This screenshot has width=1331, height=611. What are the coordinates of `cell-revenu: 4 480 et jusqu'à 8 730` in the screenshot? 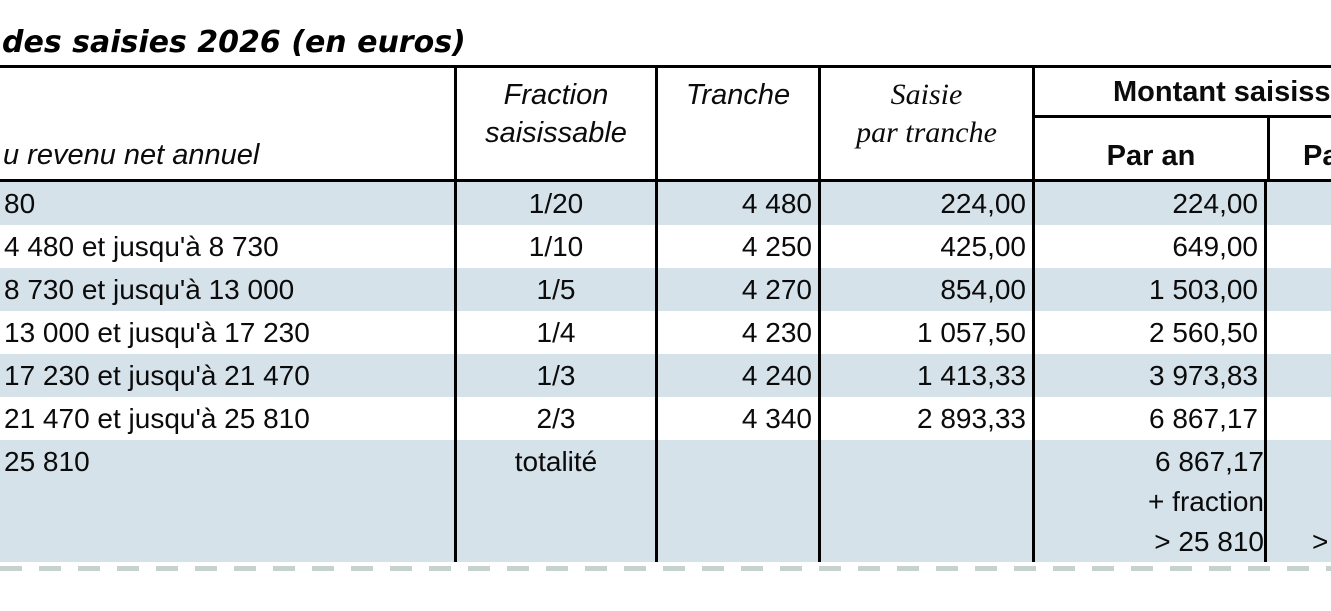 It's located at (141, 246).